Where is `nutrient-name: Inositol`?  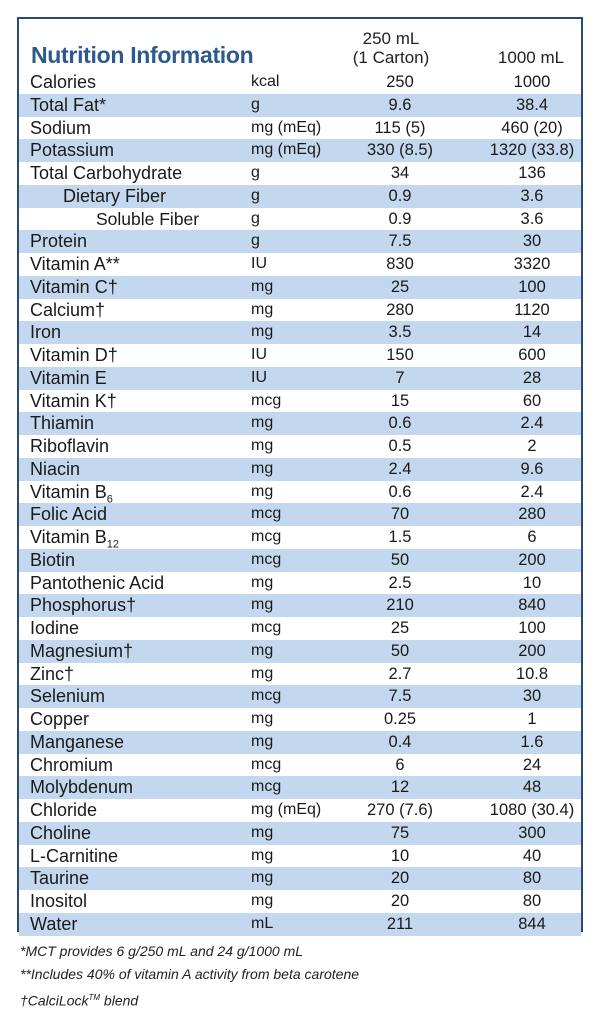 nutrient-name: Inositol is located at coordinates (58, 901).